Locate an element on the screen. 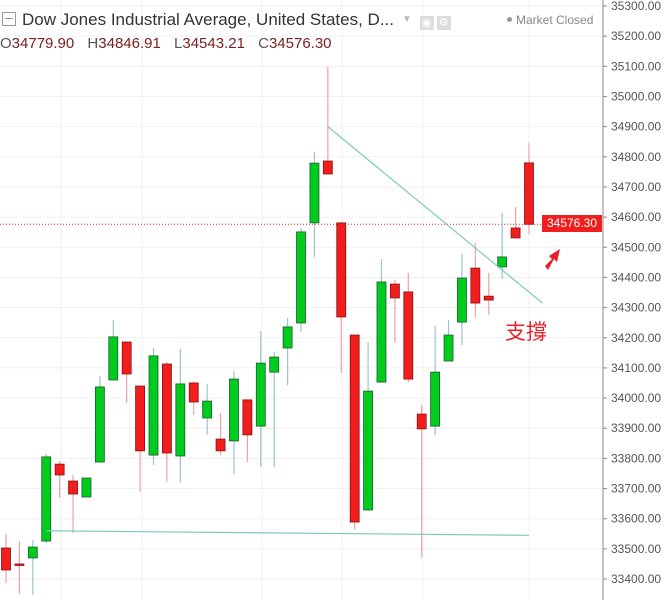 This screenshot has width=667, height=600. up-arrow-icon is located at coordinates (552, 259).